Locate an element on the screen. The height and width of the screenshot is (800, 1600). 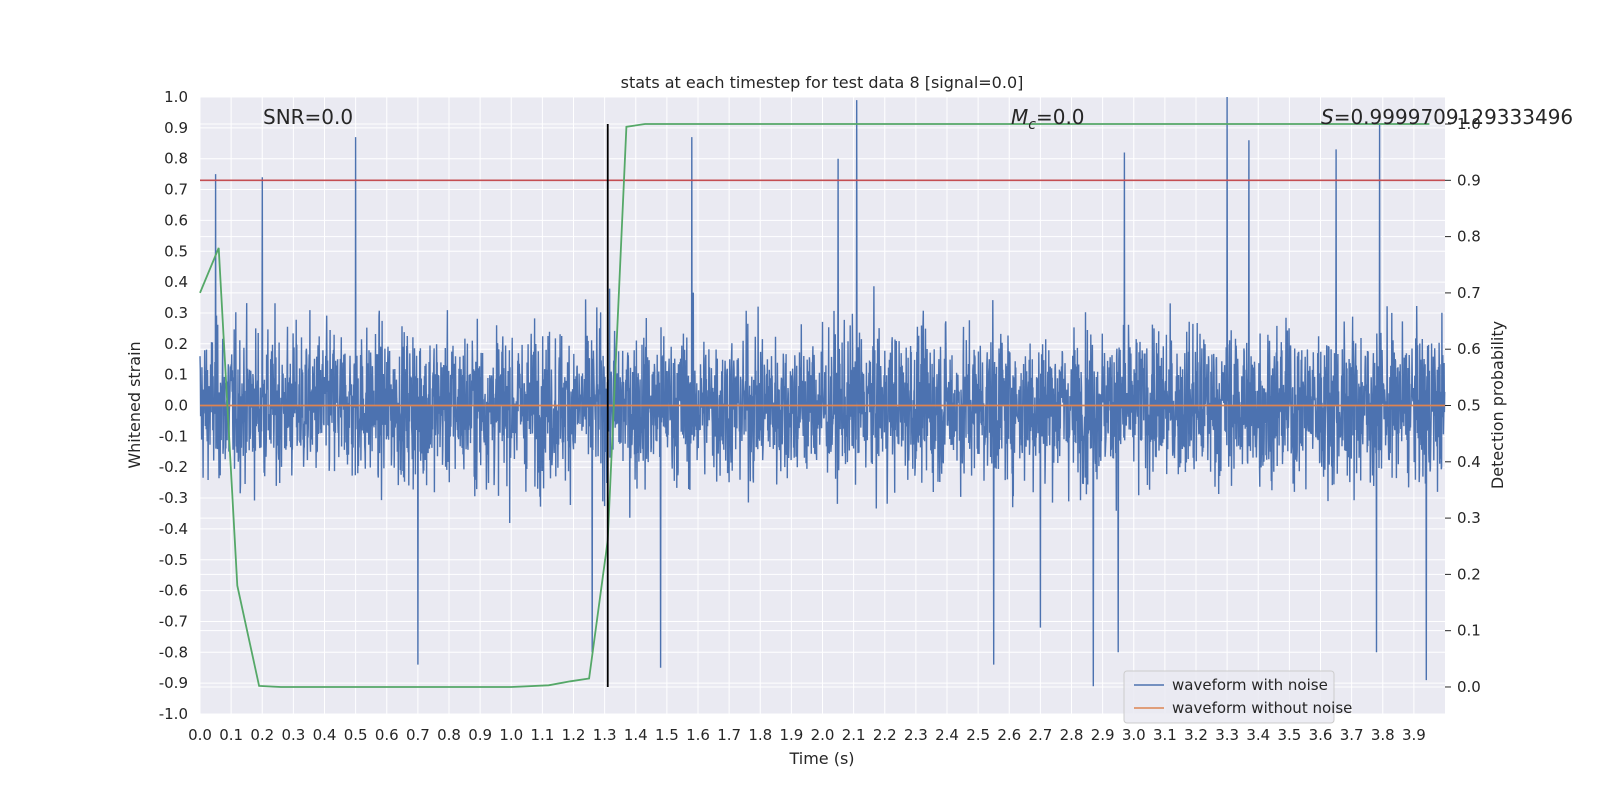
snr-annotation: SNR=0.0 is located at coordinates (308, 117).